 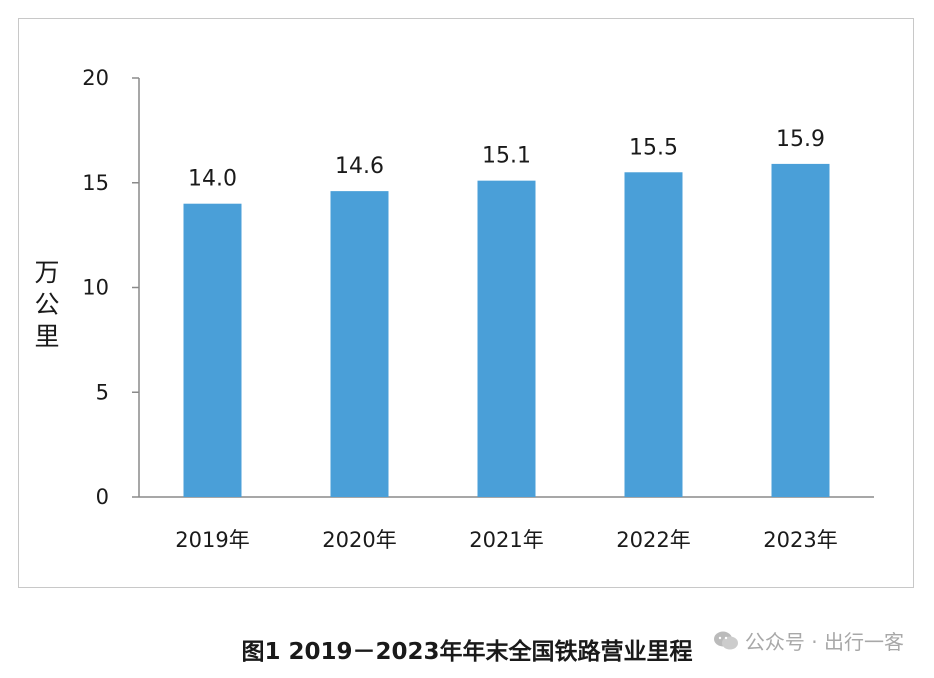 I want to click on y-tick-label: 20, so click(x=95, y=78).